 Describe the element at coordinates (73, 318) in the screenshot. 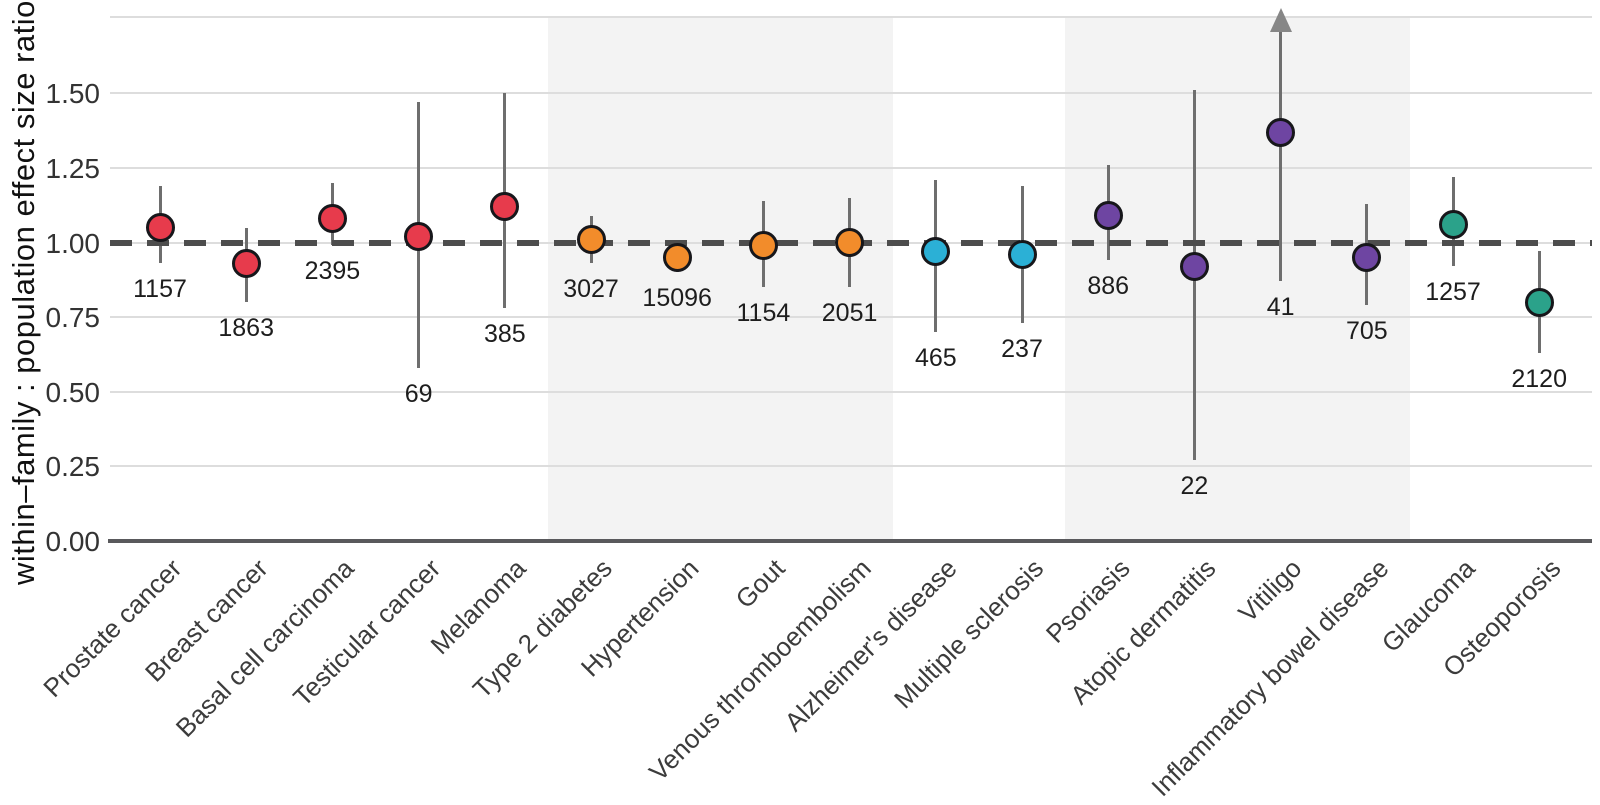

I see `y-tick-label: 0.75` at that location.